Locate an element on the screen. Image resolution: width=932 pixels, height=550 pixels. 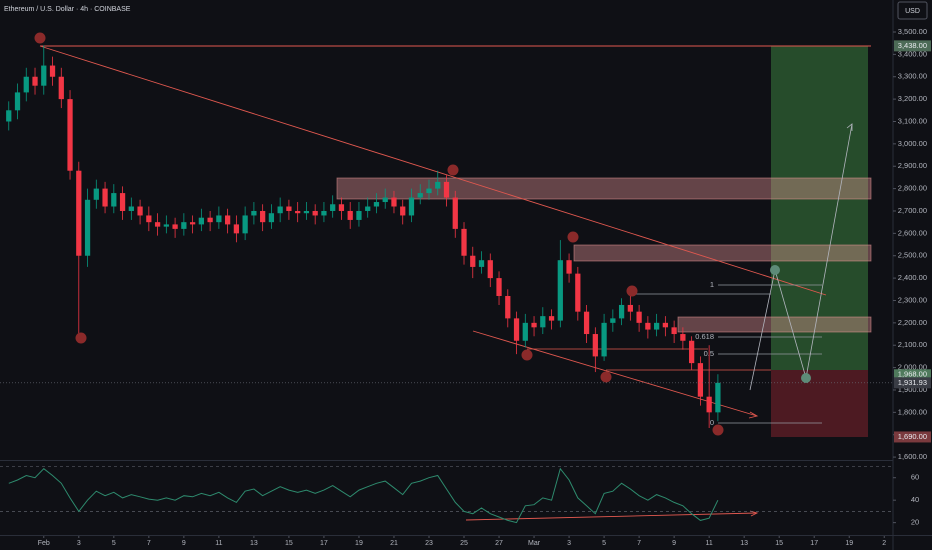
y-tick-label: 2,800.00 is located at coordinates (912, 188).